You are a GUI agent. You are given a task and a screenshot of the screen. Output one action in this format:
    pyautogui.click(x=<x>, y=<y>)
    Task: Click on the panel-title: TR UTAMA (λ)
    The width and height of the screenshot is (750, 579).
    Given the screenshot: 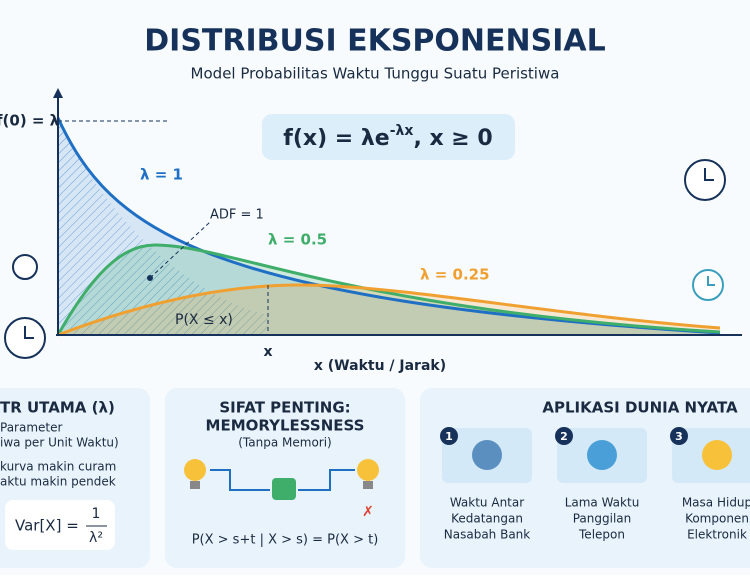 What is the action you would take?
    pyautogui.click(x=57, y=408)
    